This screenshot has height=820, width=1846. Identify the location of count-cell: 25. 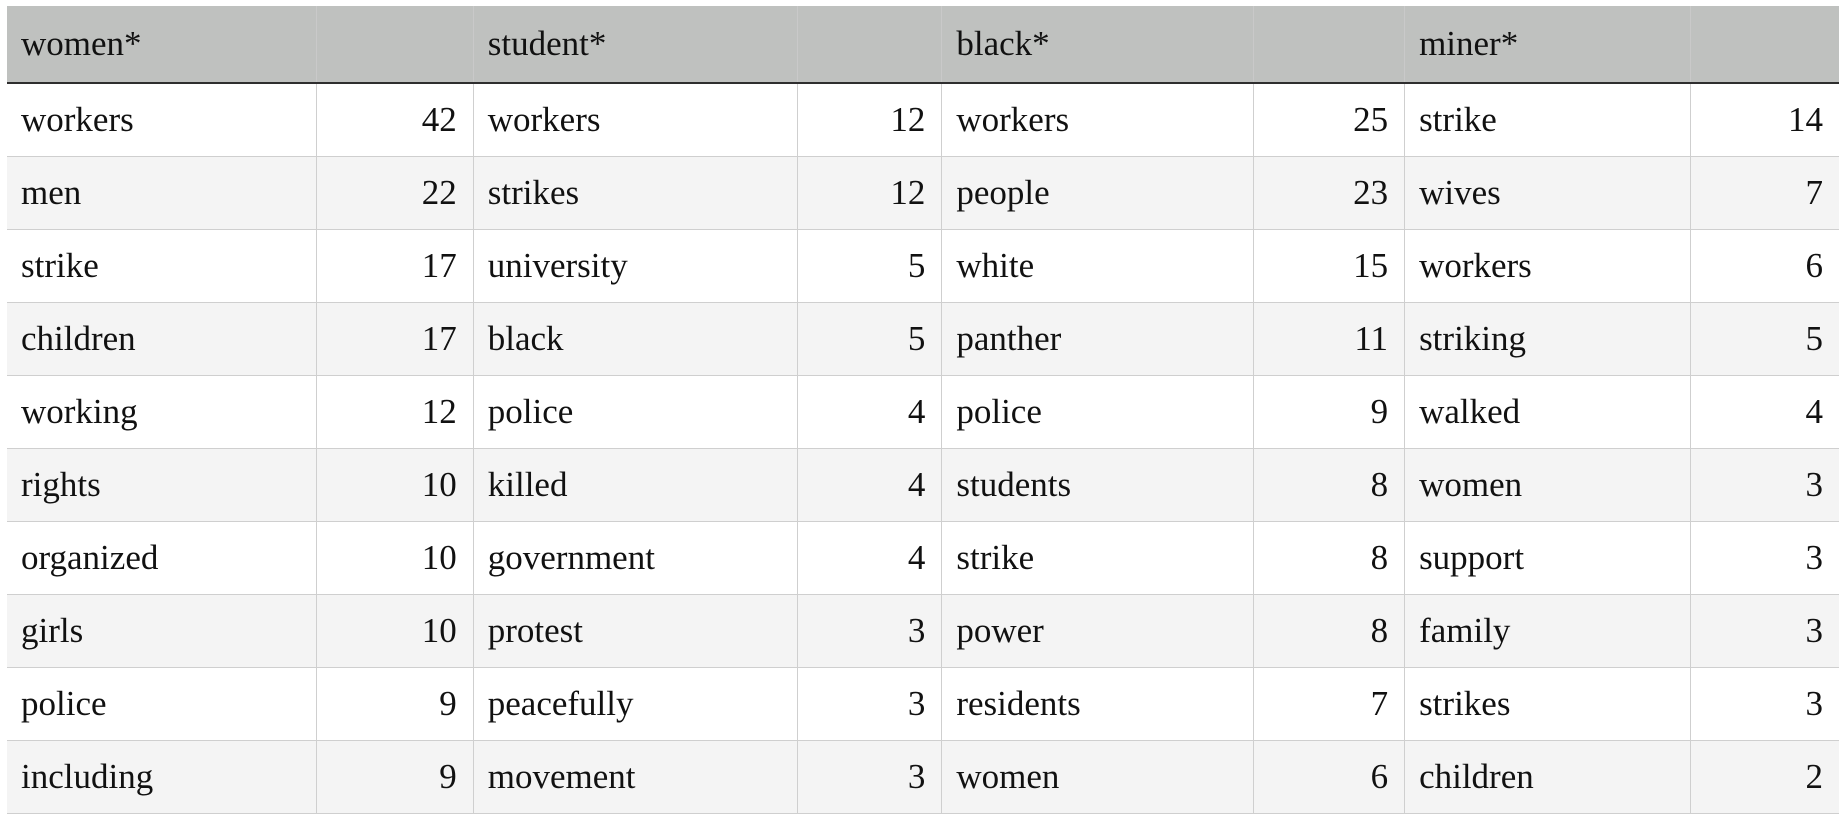
(1328, 120).